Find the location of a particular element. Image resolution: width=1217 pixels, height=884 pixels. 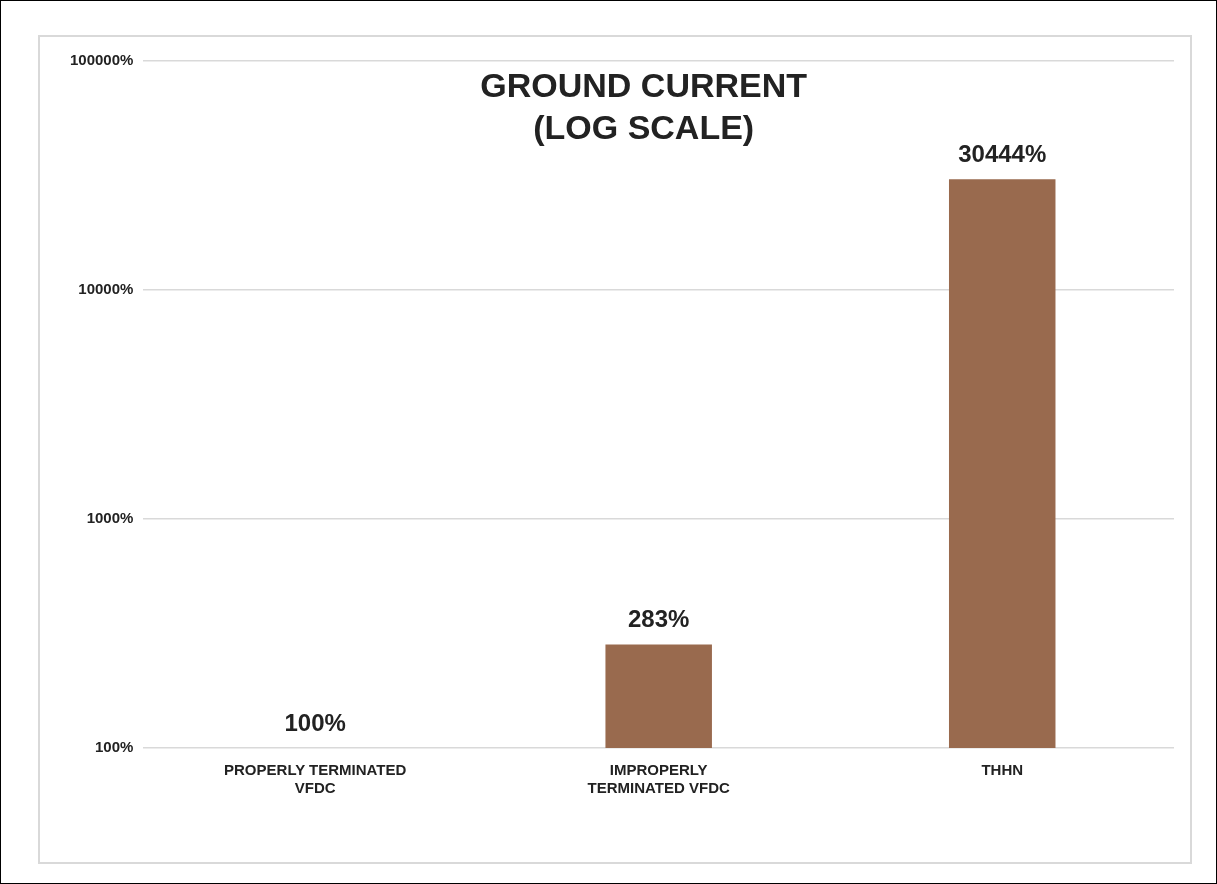

x-tick-label: THHN is located at coordinates (1002, 770).